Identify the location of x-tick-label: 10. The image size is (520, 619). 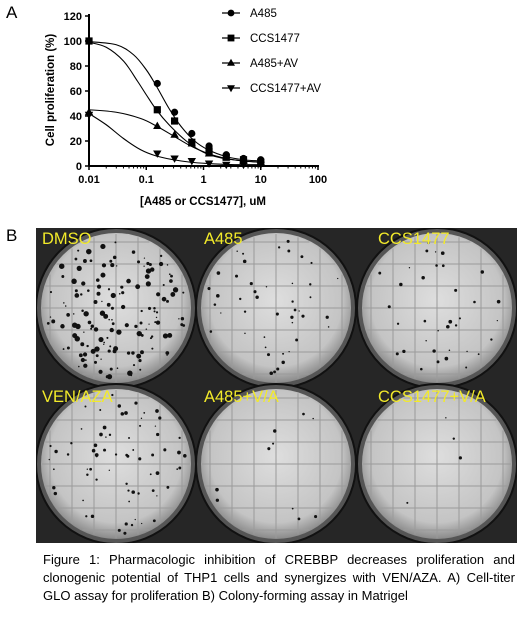
(261, 180).